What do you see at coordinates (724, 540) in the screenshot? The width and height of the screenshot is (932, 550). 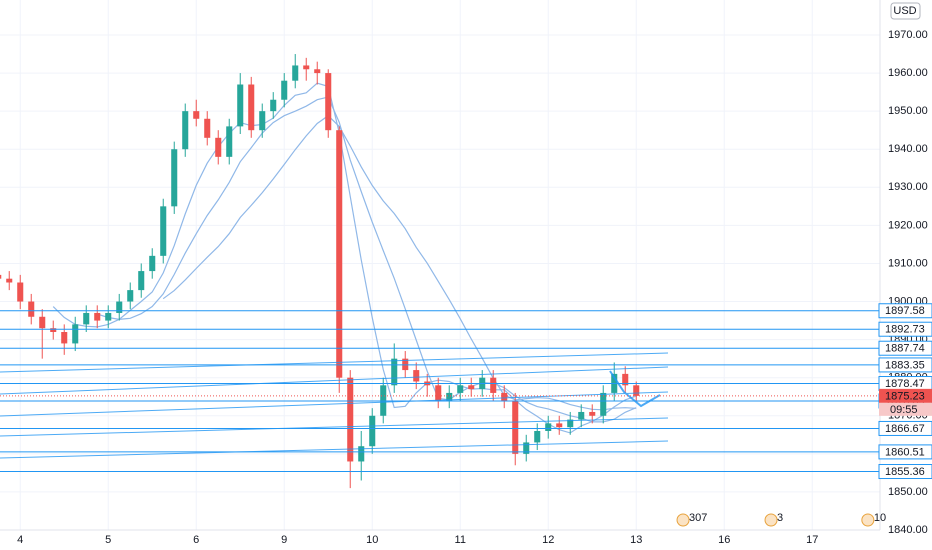 I see `x-tick-label: 16` at bounding box center [724, 540].